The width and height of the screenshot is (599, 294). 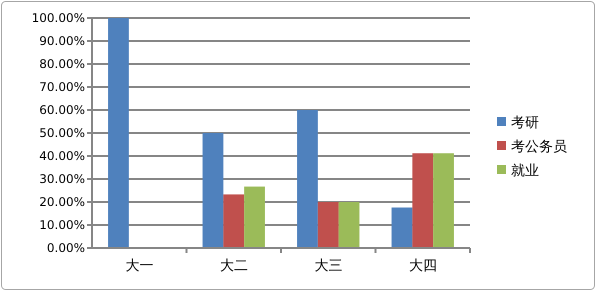 I want to click on legend-label: 考公务员, so click(x=539, y=147).